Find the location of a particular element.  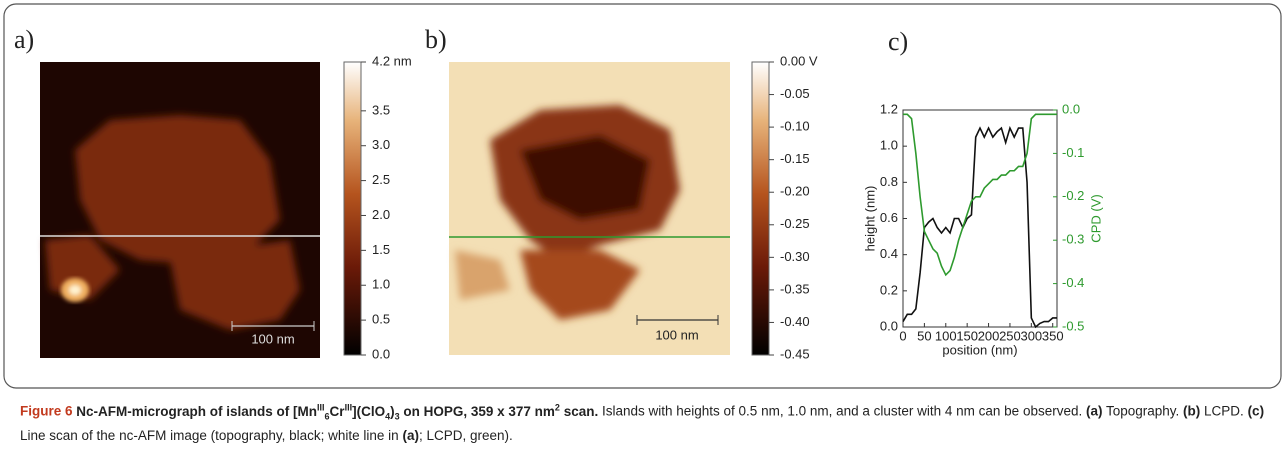

y2-tick-label: -0.5 is located at coordinates (1073, 325).